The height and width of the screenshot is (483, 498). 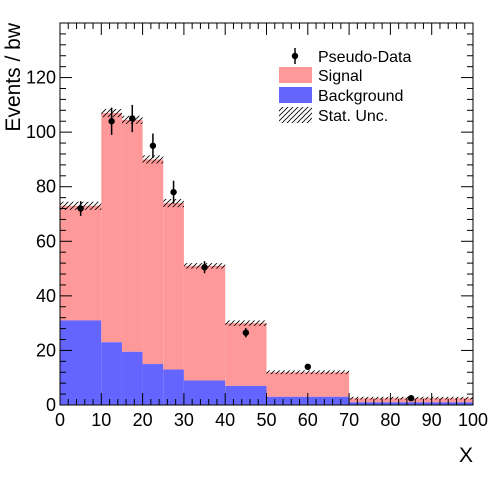 What do you see at coordinates (46, 296) in the screenshot?
I see `y-tick-label: 40` at bounding box center [46, 296].